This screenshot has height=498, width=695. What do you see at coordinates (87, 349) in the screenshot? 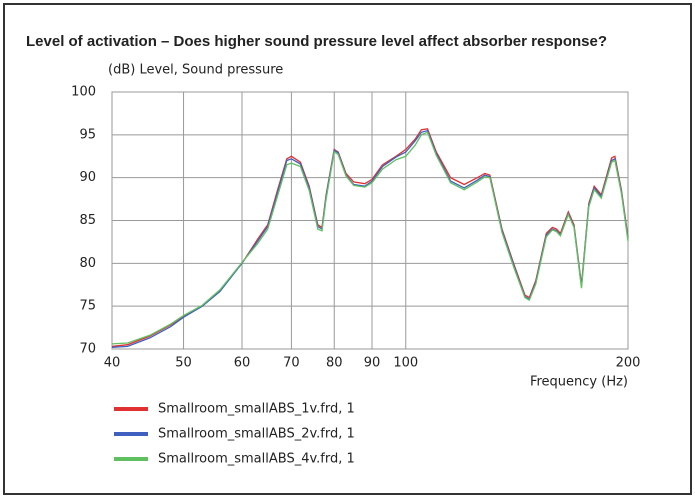
I see `y-tick-label: 70` at bounding box center [87, 349].